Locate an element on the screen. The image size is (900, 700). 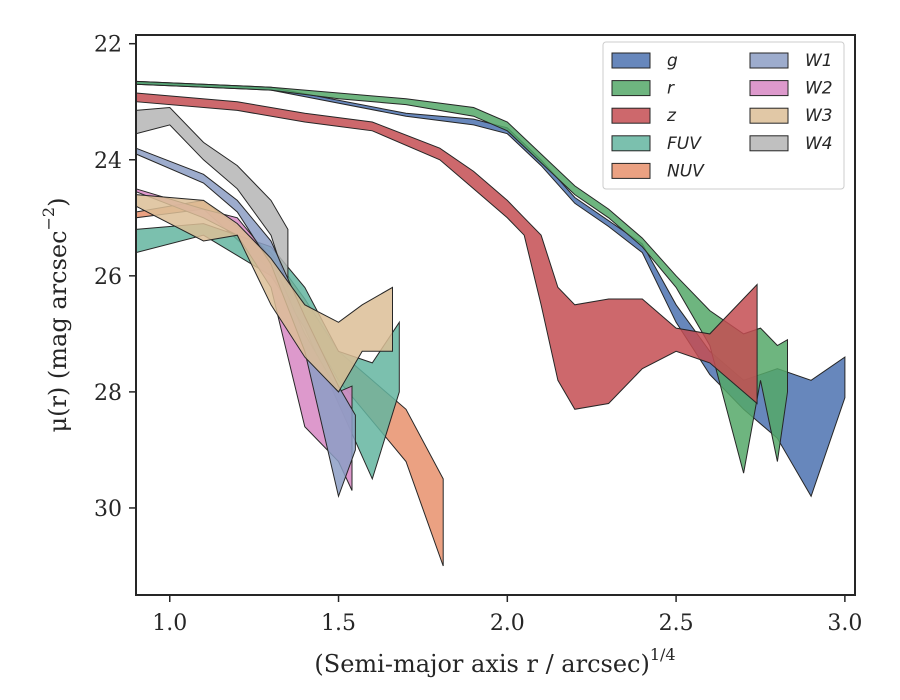
legend-swatch-w2 is located at coordinates (769, 88).